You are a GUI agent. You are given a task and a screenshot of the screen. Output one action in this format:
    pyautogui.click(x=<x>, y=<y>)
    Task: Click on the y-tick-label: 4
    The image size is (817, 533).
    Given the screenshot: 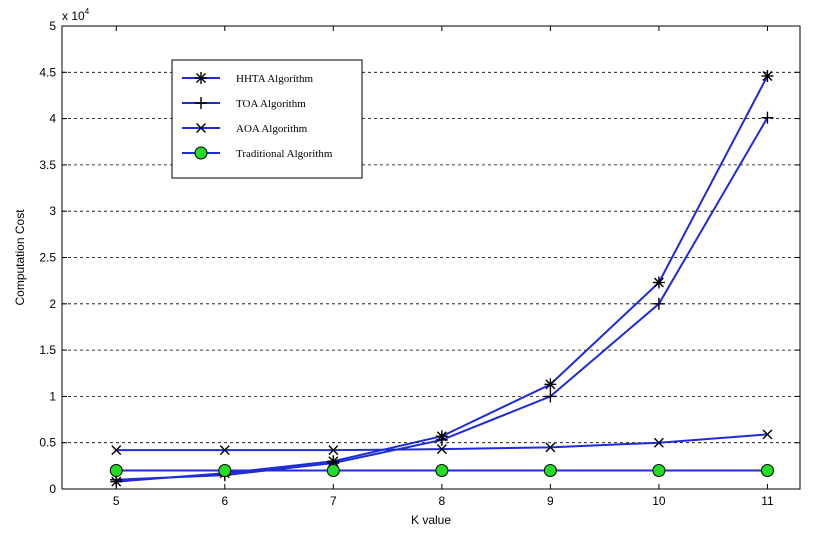 What is the action you would take?
    pyautogui.click(x=52, y=119)
    